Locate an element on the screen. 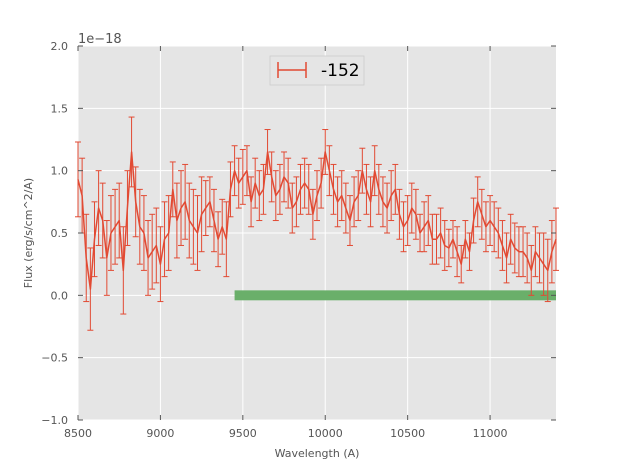 This screenshot has width=617, height=467. y-tick-label-2: 0.0 is located at coordinates (60, 295).